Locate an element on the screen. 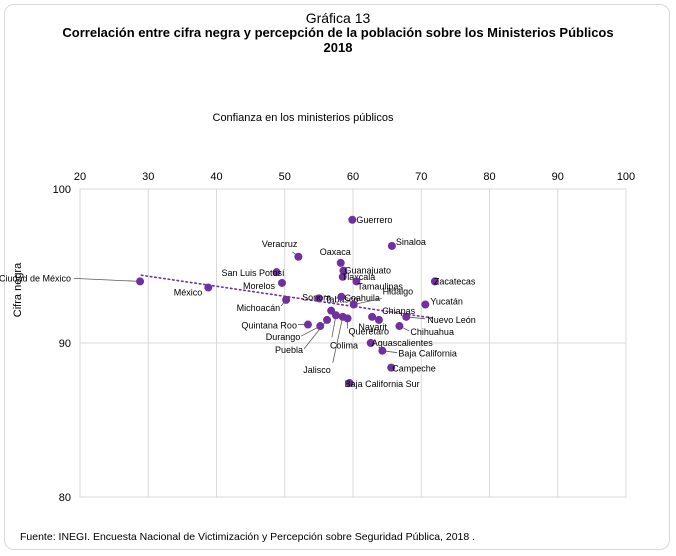  data-point-label: Durango is located at coordinates (283, 337).